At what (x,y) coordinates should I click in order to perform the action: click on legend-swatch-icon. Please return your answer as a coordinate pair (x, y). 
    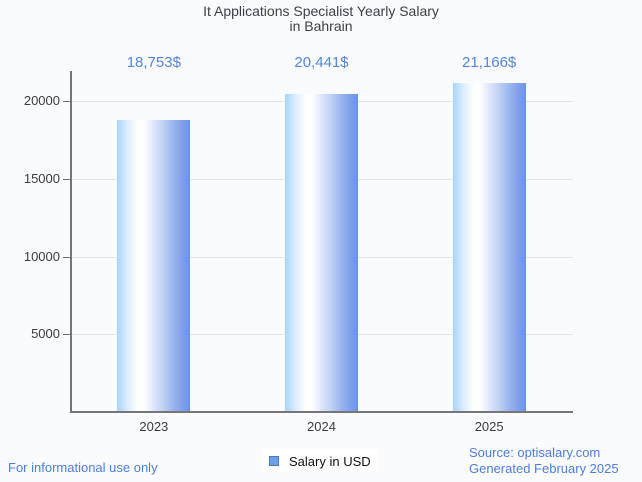
    Looking at the image, I should click on (274, 461).